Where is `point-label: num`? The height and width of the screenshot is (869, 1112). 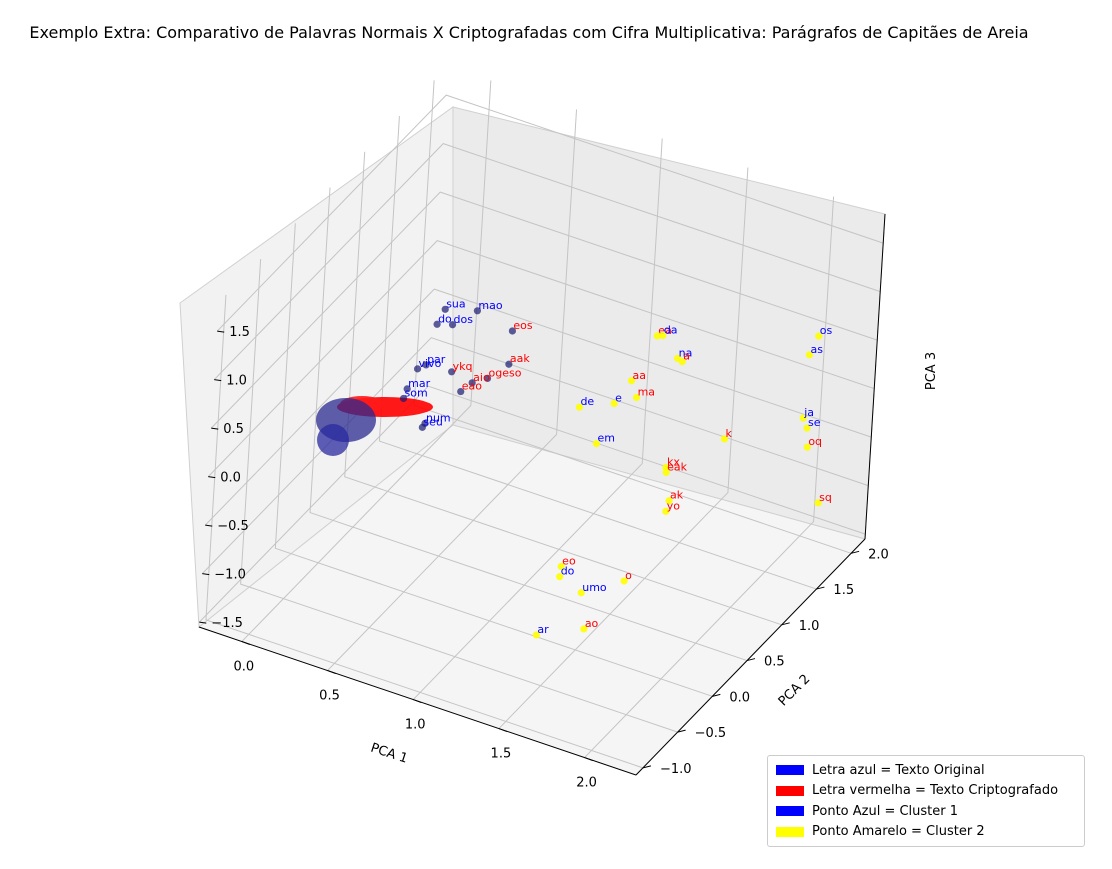
point-label: num is located at coordinates (438, 417).